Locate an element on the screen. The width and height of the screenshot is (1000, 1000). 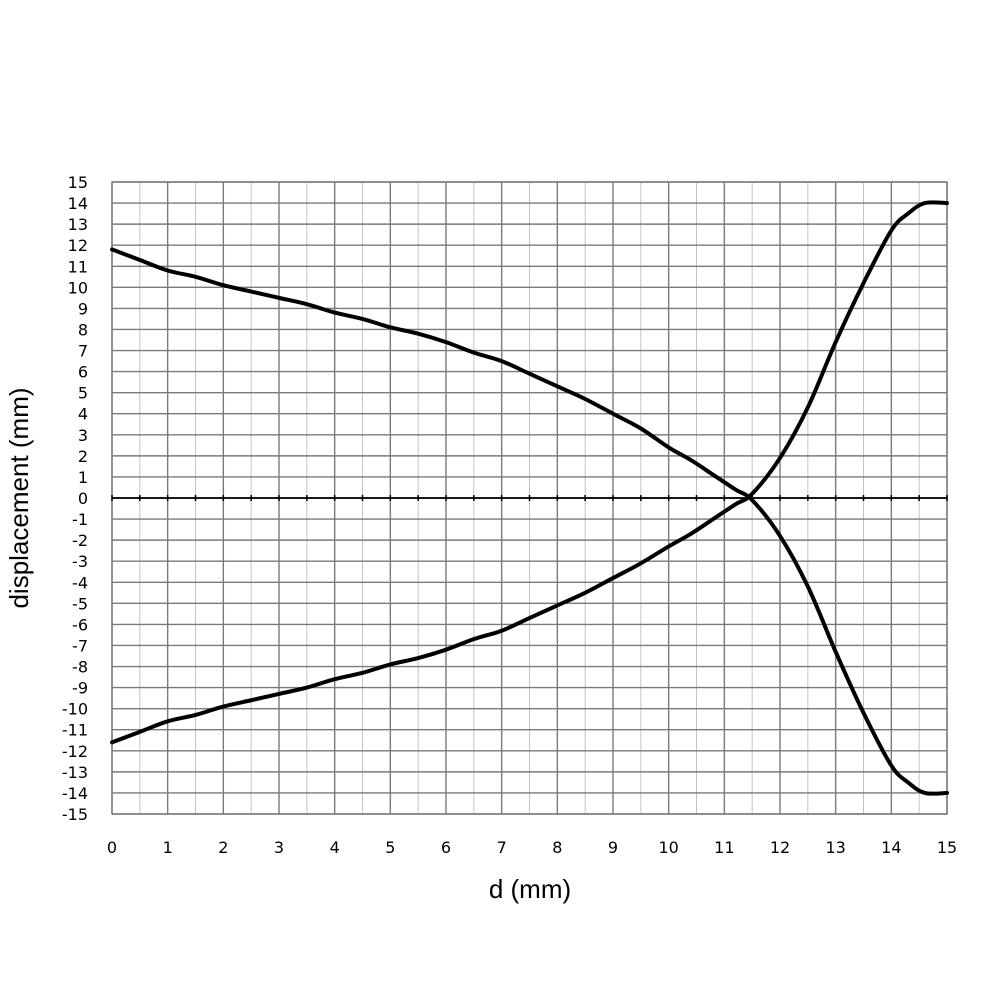
y-tick-label: 15 is located at coordinates (78, 182).